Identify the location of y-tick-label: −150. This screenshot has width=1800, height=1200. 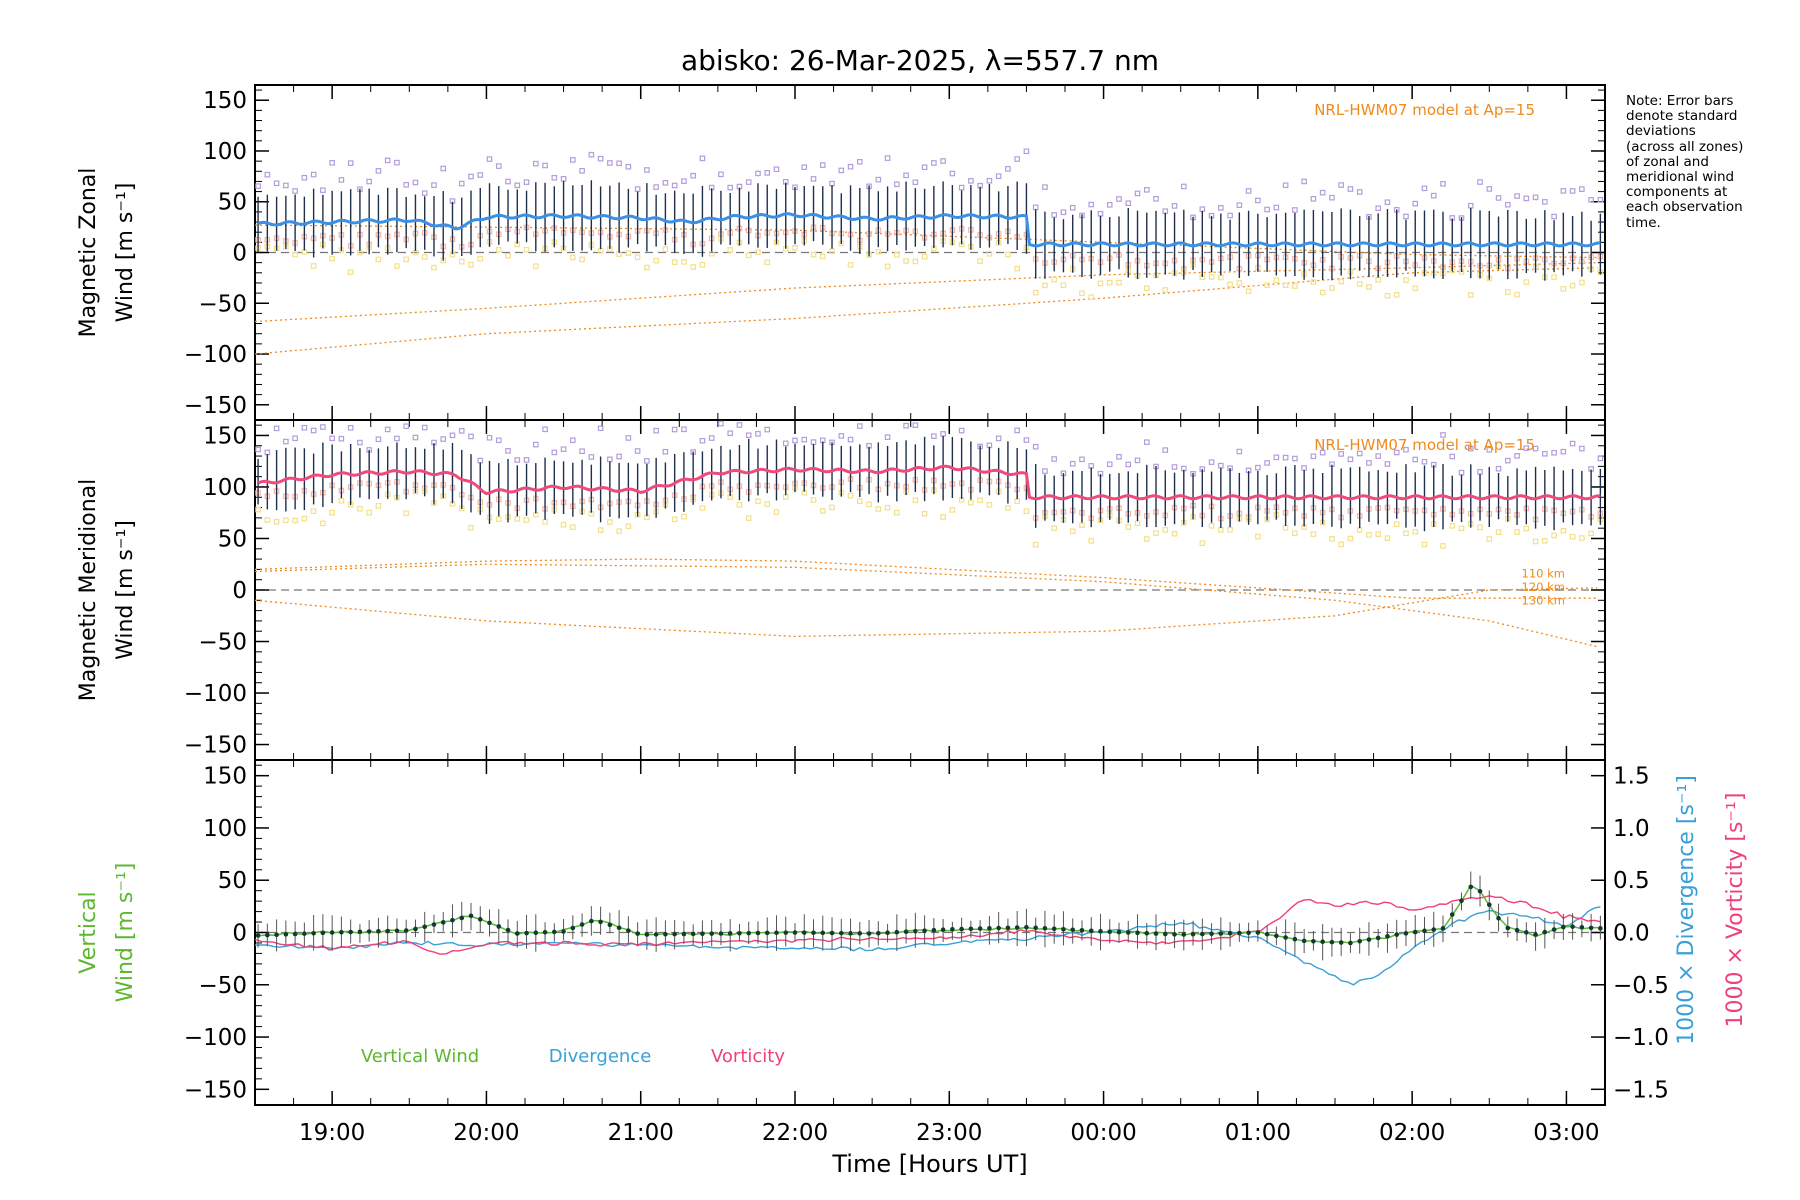
(215, 746).